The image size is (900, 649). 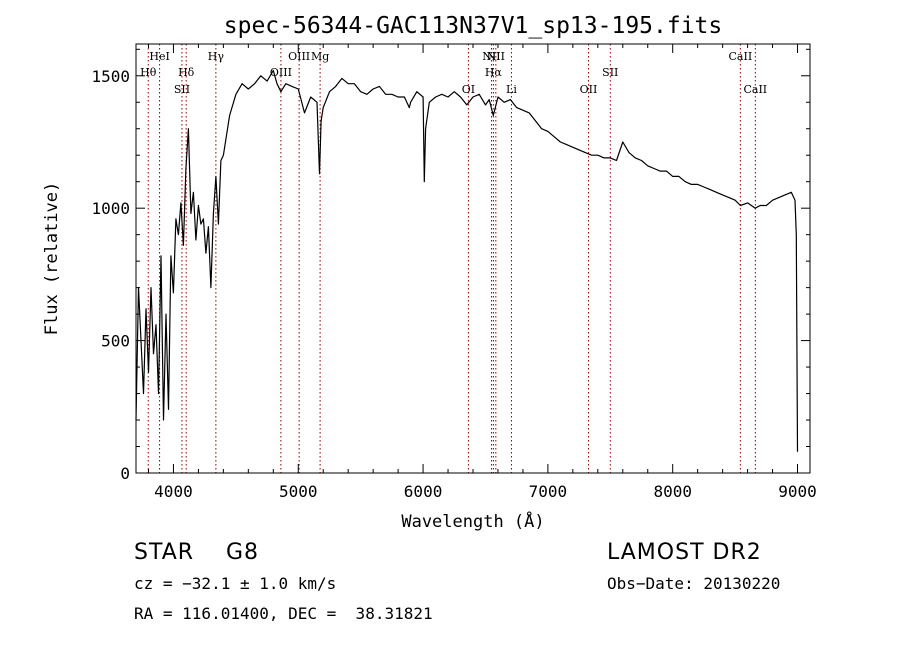 I want to click on line-marker-label: HeI, so click(x=159, y=56).